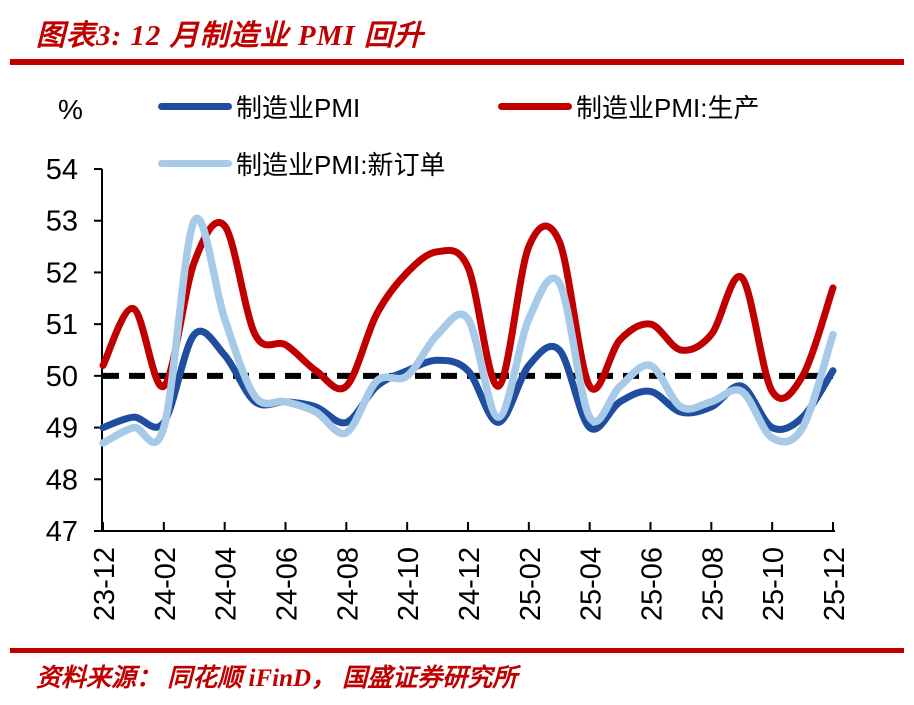  What do you see at coordinates (409, 584) in the screenshot?
I see `x-axis-tick-label: 24-10` at bounding box center [409, 584].